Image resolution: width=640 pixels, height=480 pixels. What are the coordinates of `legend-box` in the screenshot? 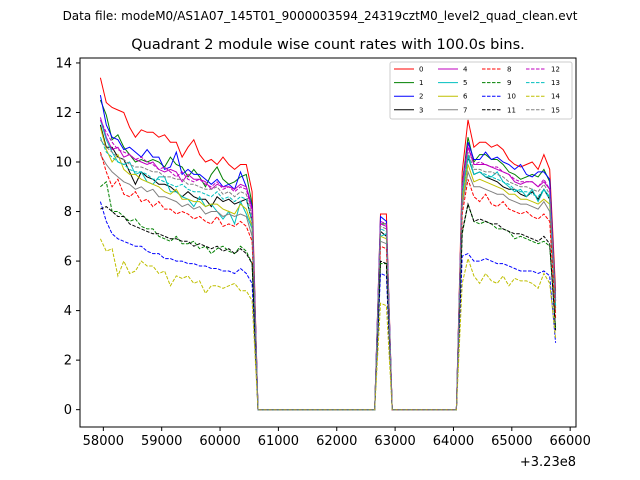 It's located at (481, 90).